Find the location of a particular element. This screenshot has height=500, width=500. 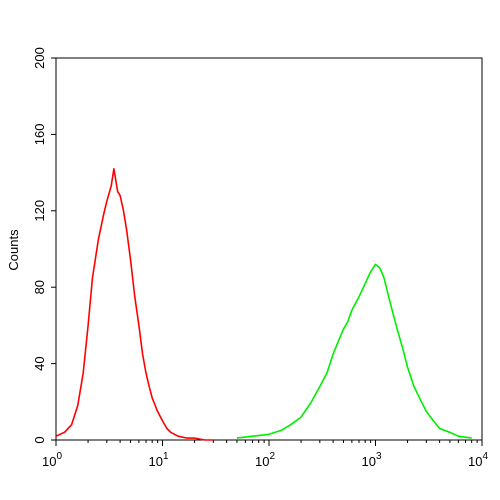

x-axis-ticks: 10⁰ 10¹ 10² 10³ 10⁴ is located at coordinates (265, 454).